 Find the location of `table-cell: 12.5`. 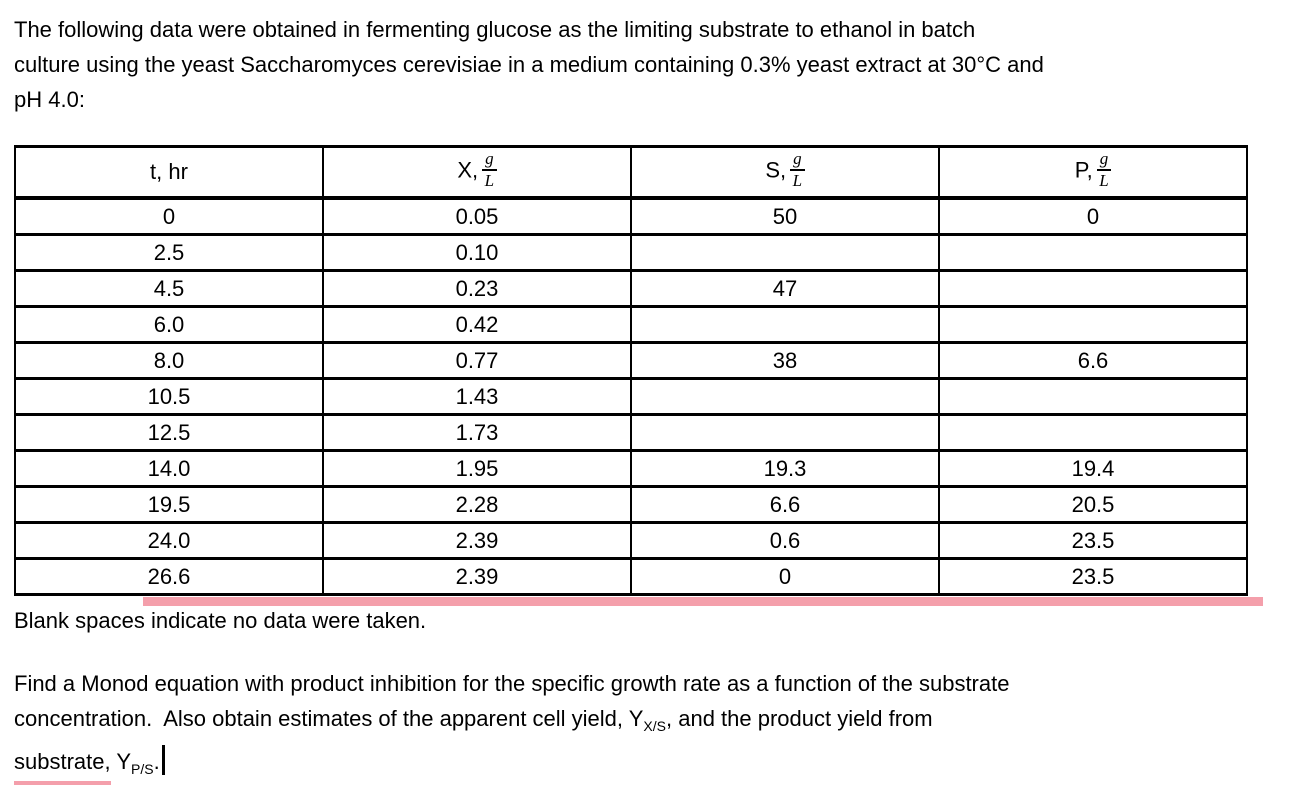

table-cell: 12.5 is located at coordinates (169, 432).